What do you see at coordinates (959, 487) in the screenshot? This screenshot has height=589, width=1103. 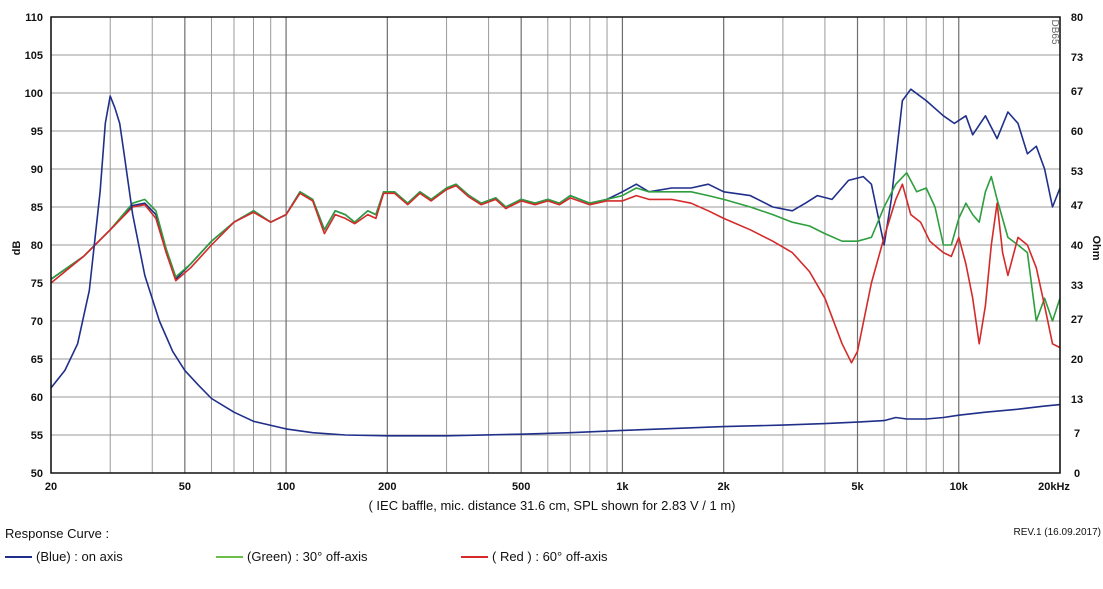 I see `x-tick-label: 10k` at bounding box center [959, 487].